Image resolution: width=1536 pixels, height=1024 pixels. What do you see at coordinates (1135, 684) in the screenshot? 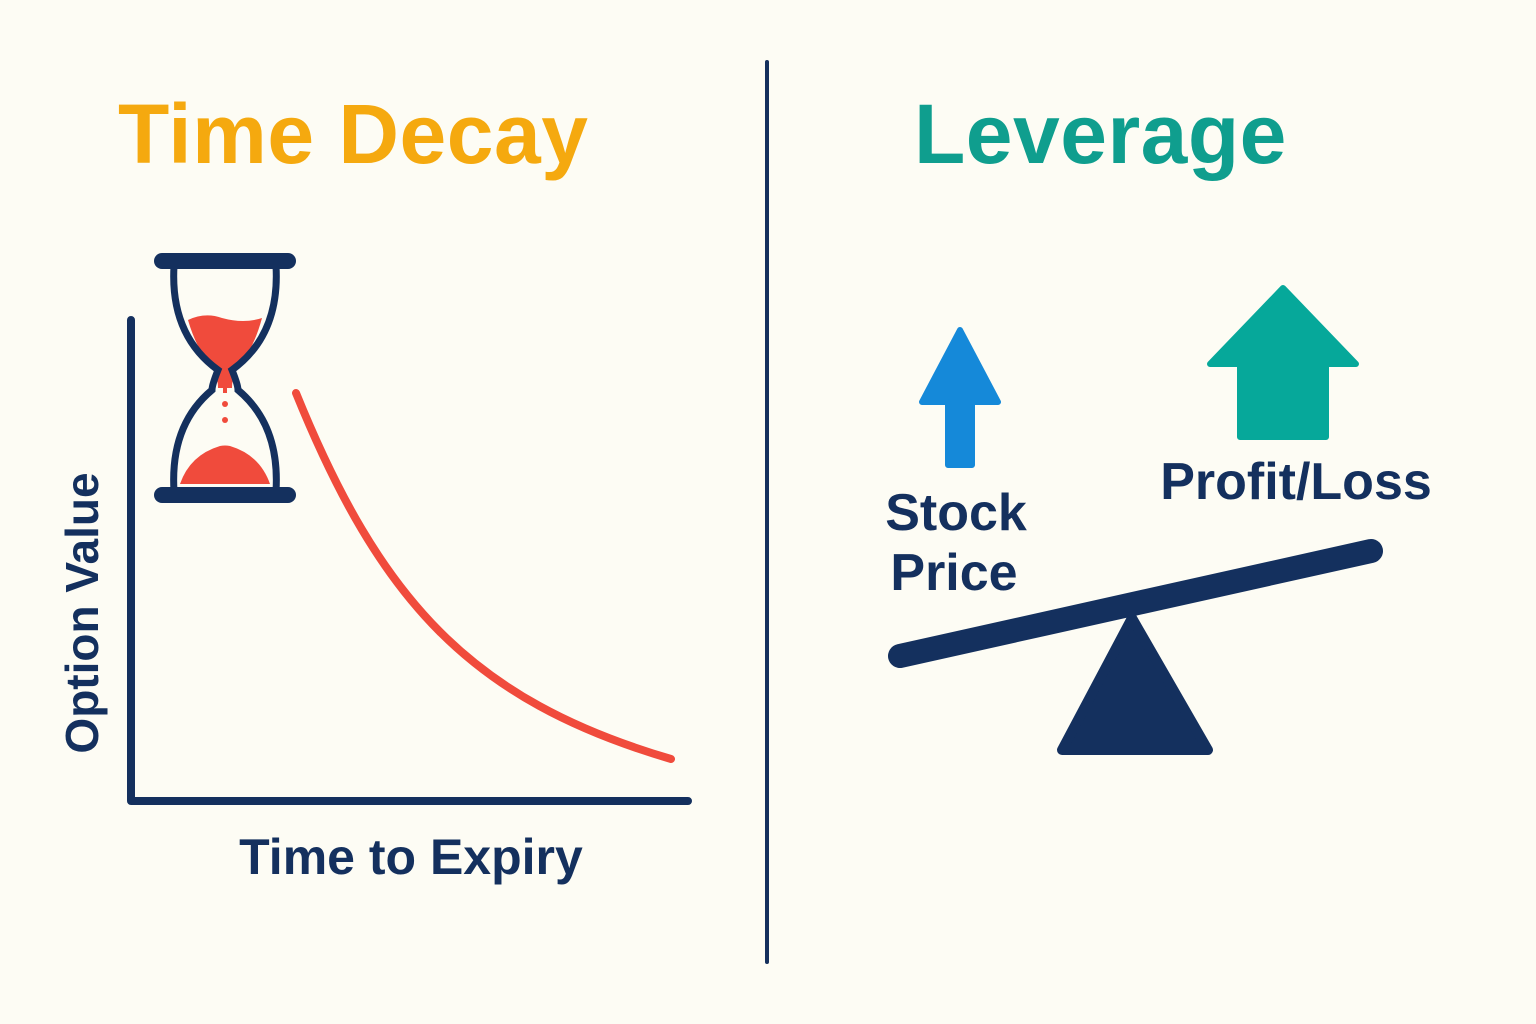
I see `seesaw-fulcrum` at bounding box center [1135, 684].